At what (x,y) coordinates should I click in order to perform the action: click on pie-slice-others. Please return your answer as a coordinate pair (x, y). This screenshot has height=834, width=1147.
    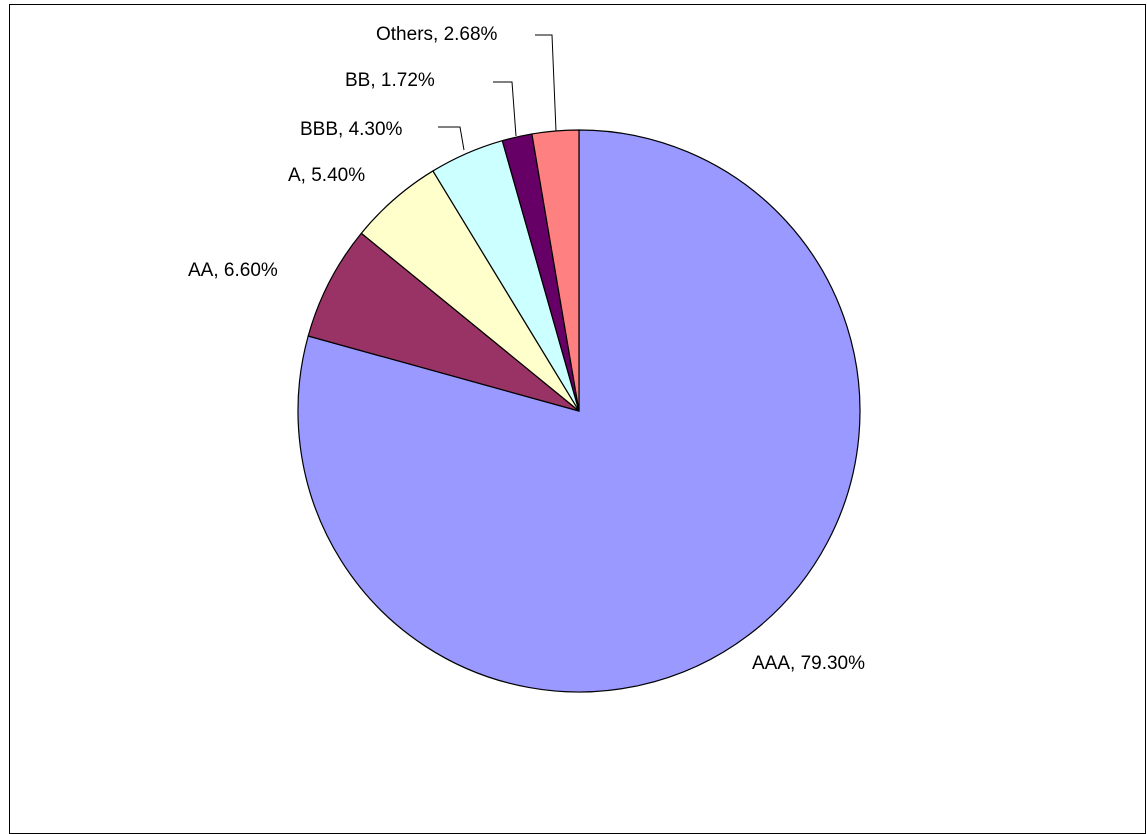
    Looking at the image, I should click on (555, 270).